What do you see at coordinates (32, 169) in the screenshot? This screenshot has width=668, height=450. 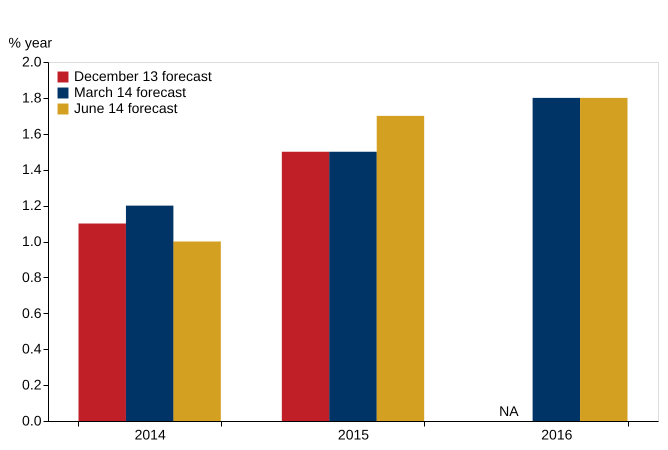 I see `y-tick-label: 1.4` at bounding box center [32, 169].